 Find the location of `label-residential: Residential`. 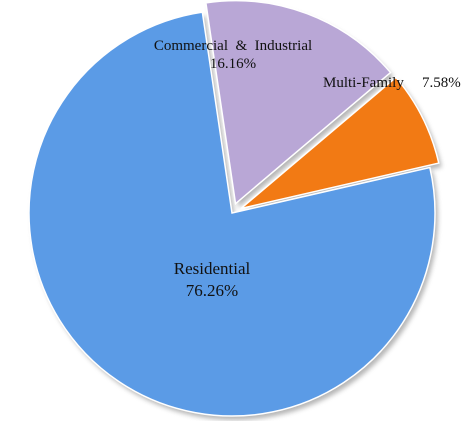

label-residential: Residential is located at coordinates (212, 268).